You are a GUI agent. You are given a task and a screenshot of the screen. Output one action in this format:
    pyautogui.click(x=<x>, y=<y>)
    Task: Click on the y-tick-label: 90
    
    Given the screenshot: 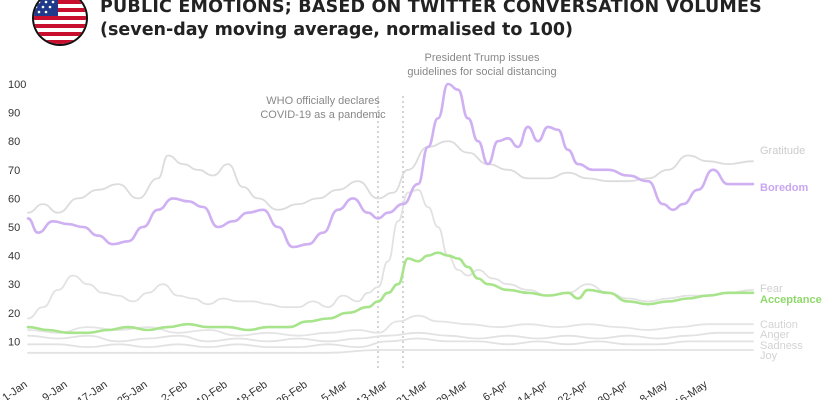 What is the action you would take?
    pyautogui.click(x=14, y=114)
    